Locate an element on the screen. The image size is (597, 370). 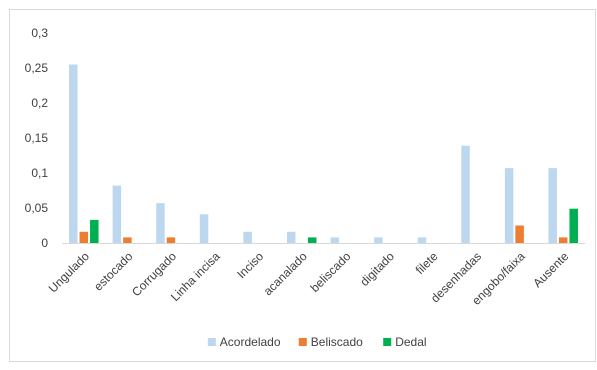
x-tick-label: Ungulado is located at coordinates (69, 272).